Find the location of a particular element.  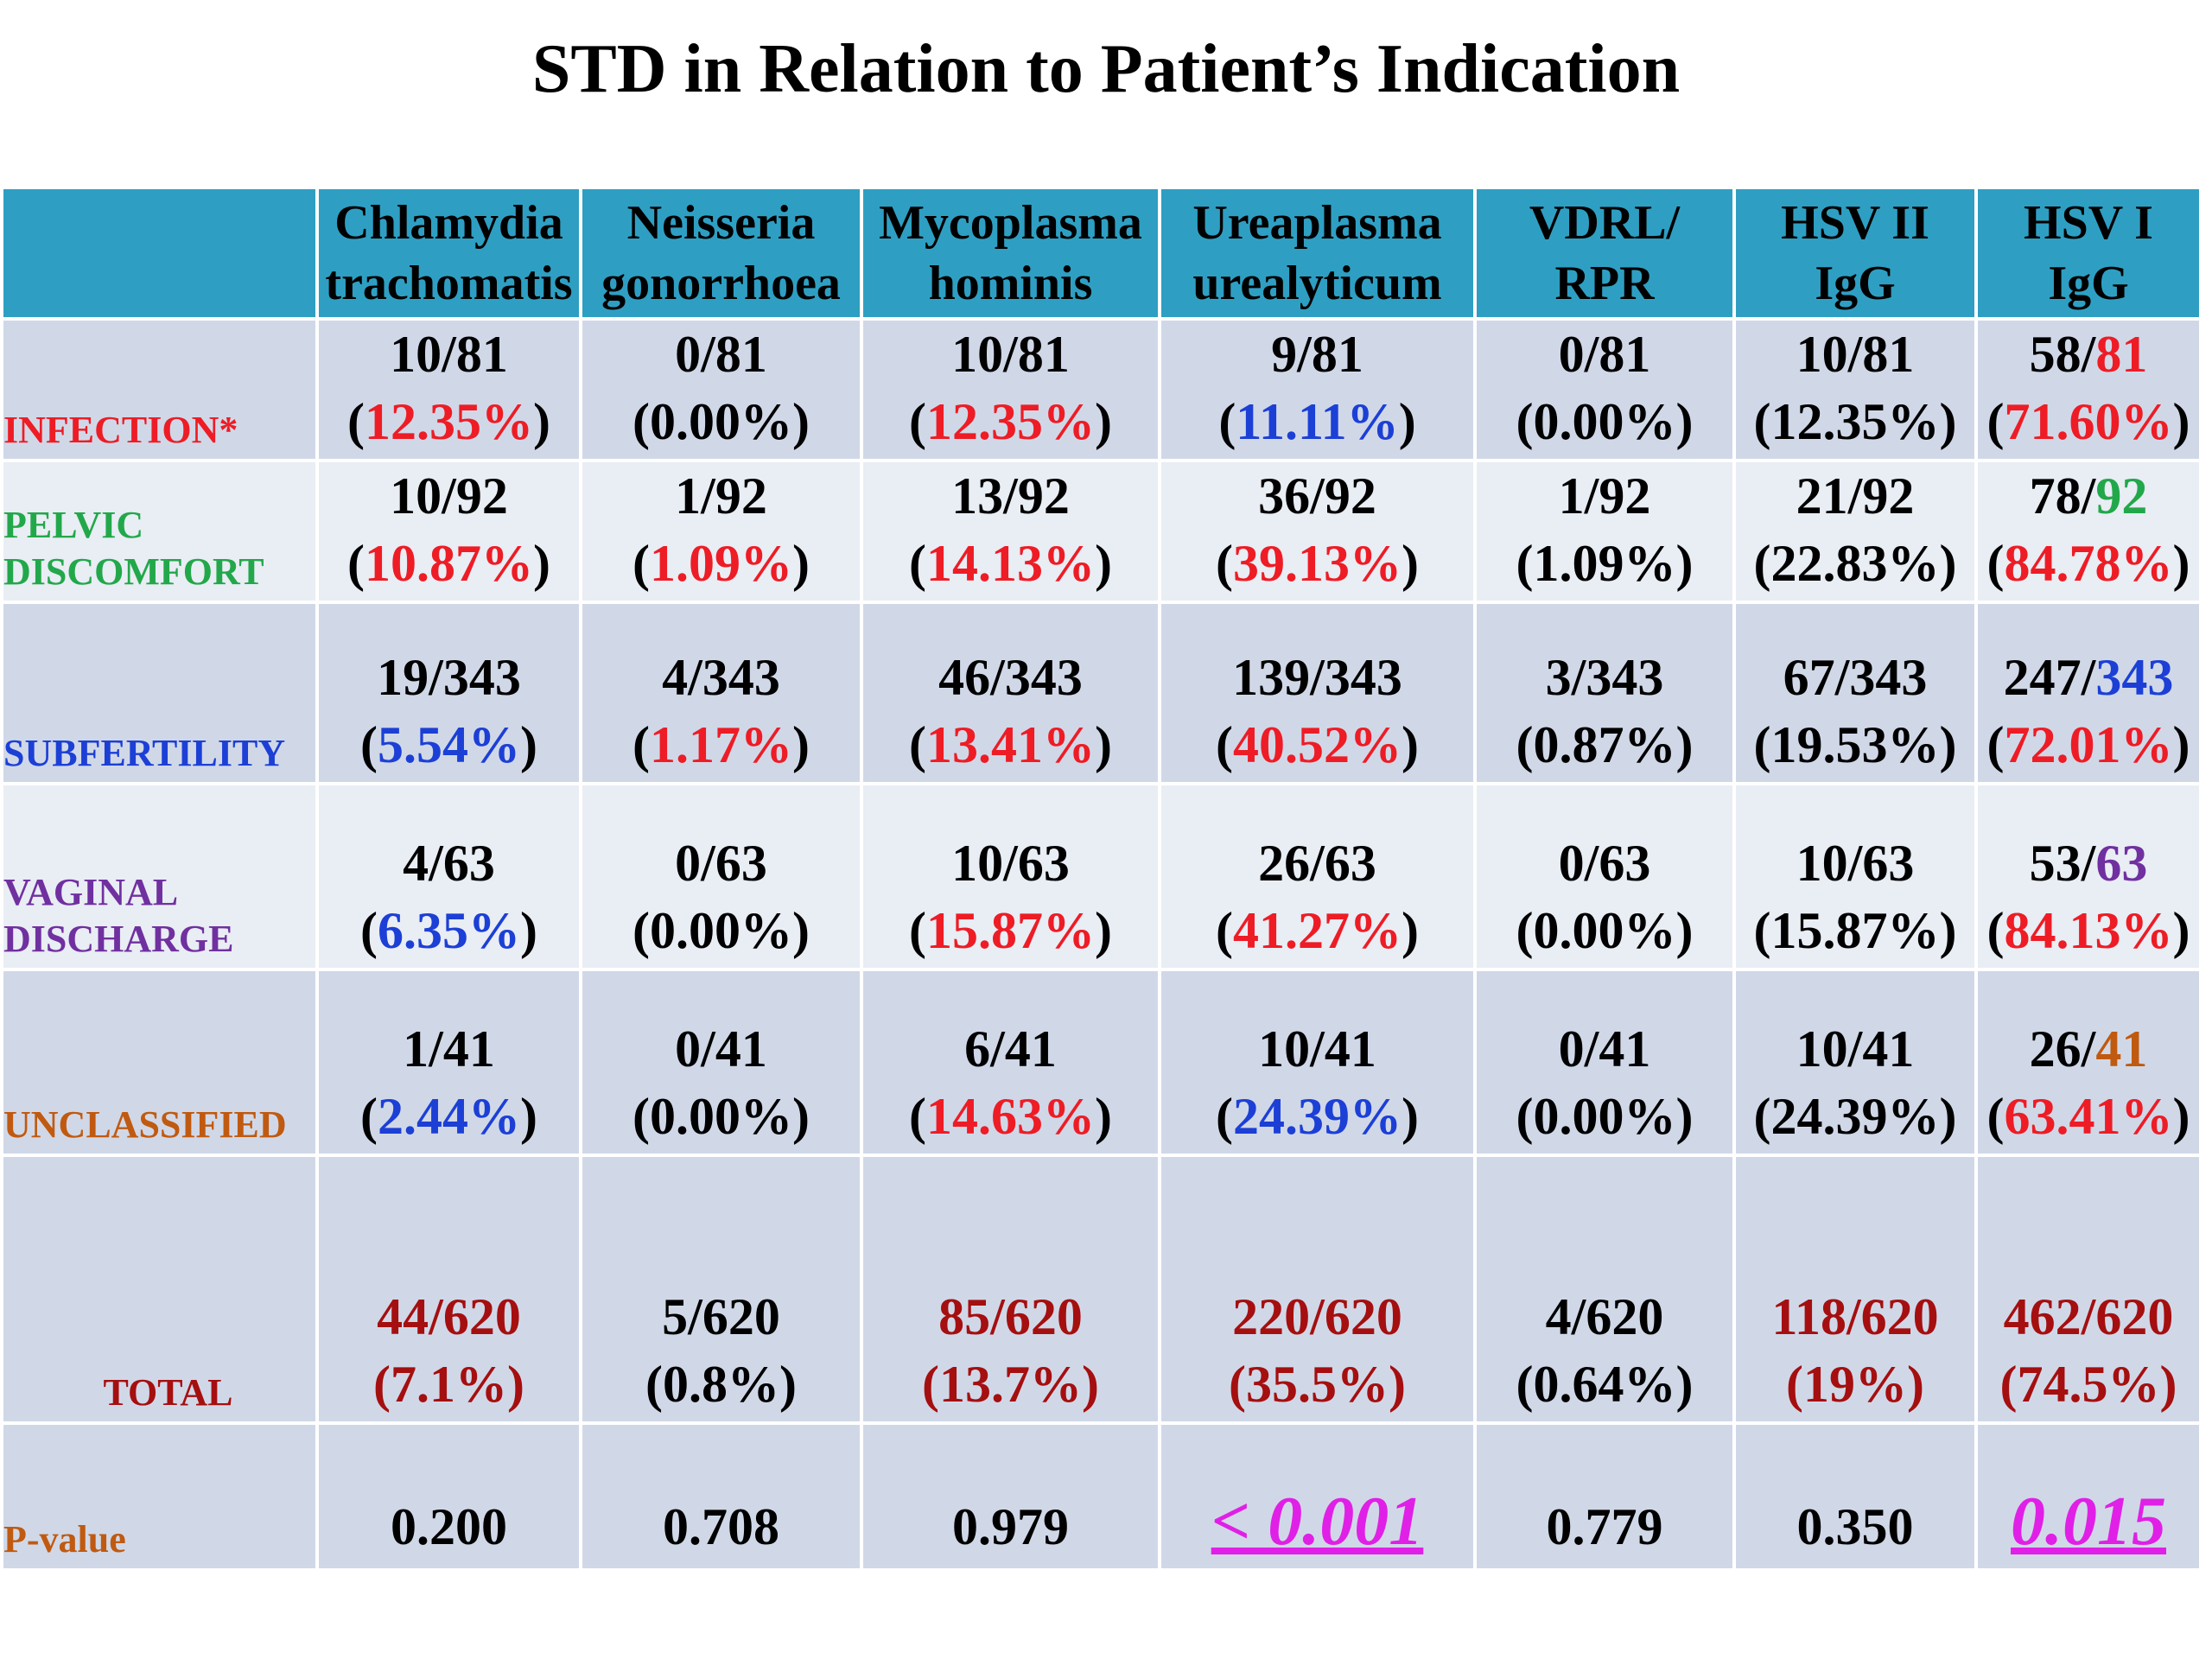

cell-unclassified-chlamydia: 1/41 (2.44%) is located at coordinates (448, 1062).